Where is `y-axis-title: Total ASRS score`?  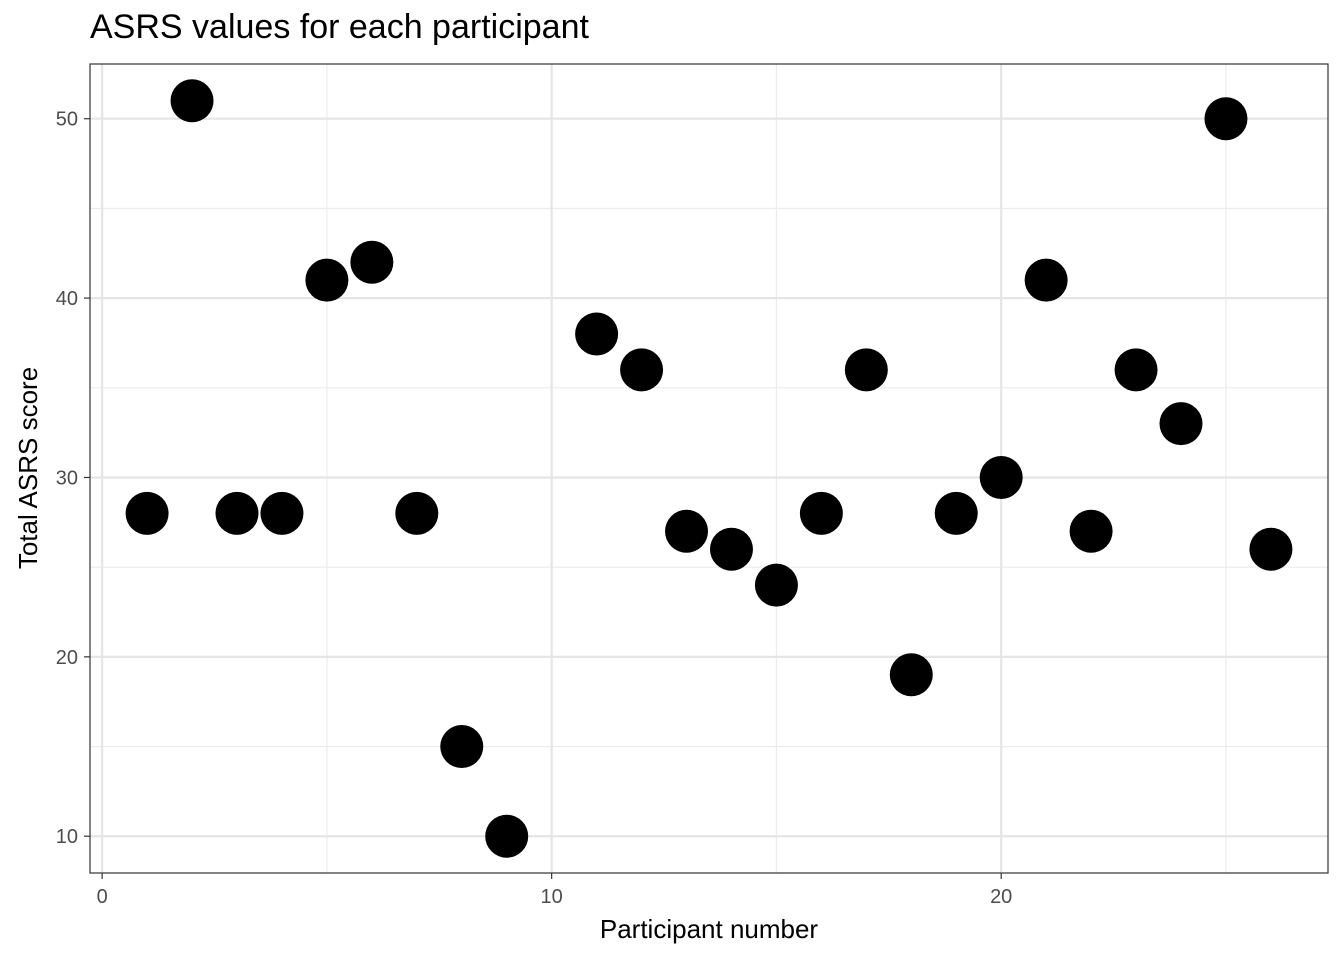 y-axis-title: Total ASRS score is located at coordinates (28, 468).